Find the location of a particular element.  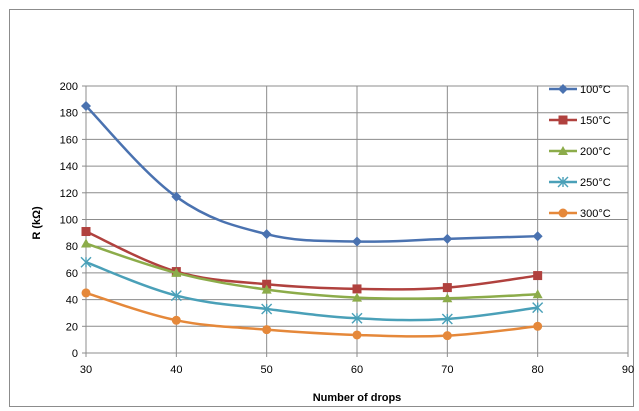

legend-item: 100°C is located at coordinates (580, 90).